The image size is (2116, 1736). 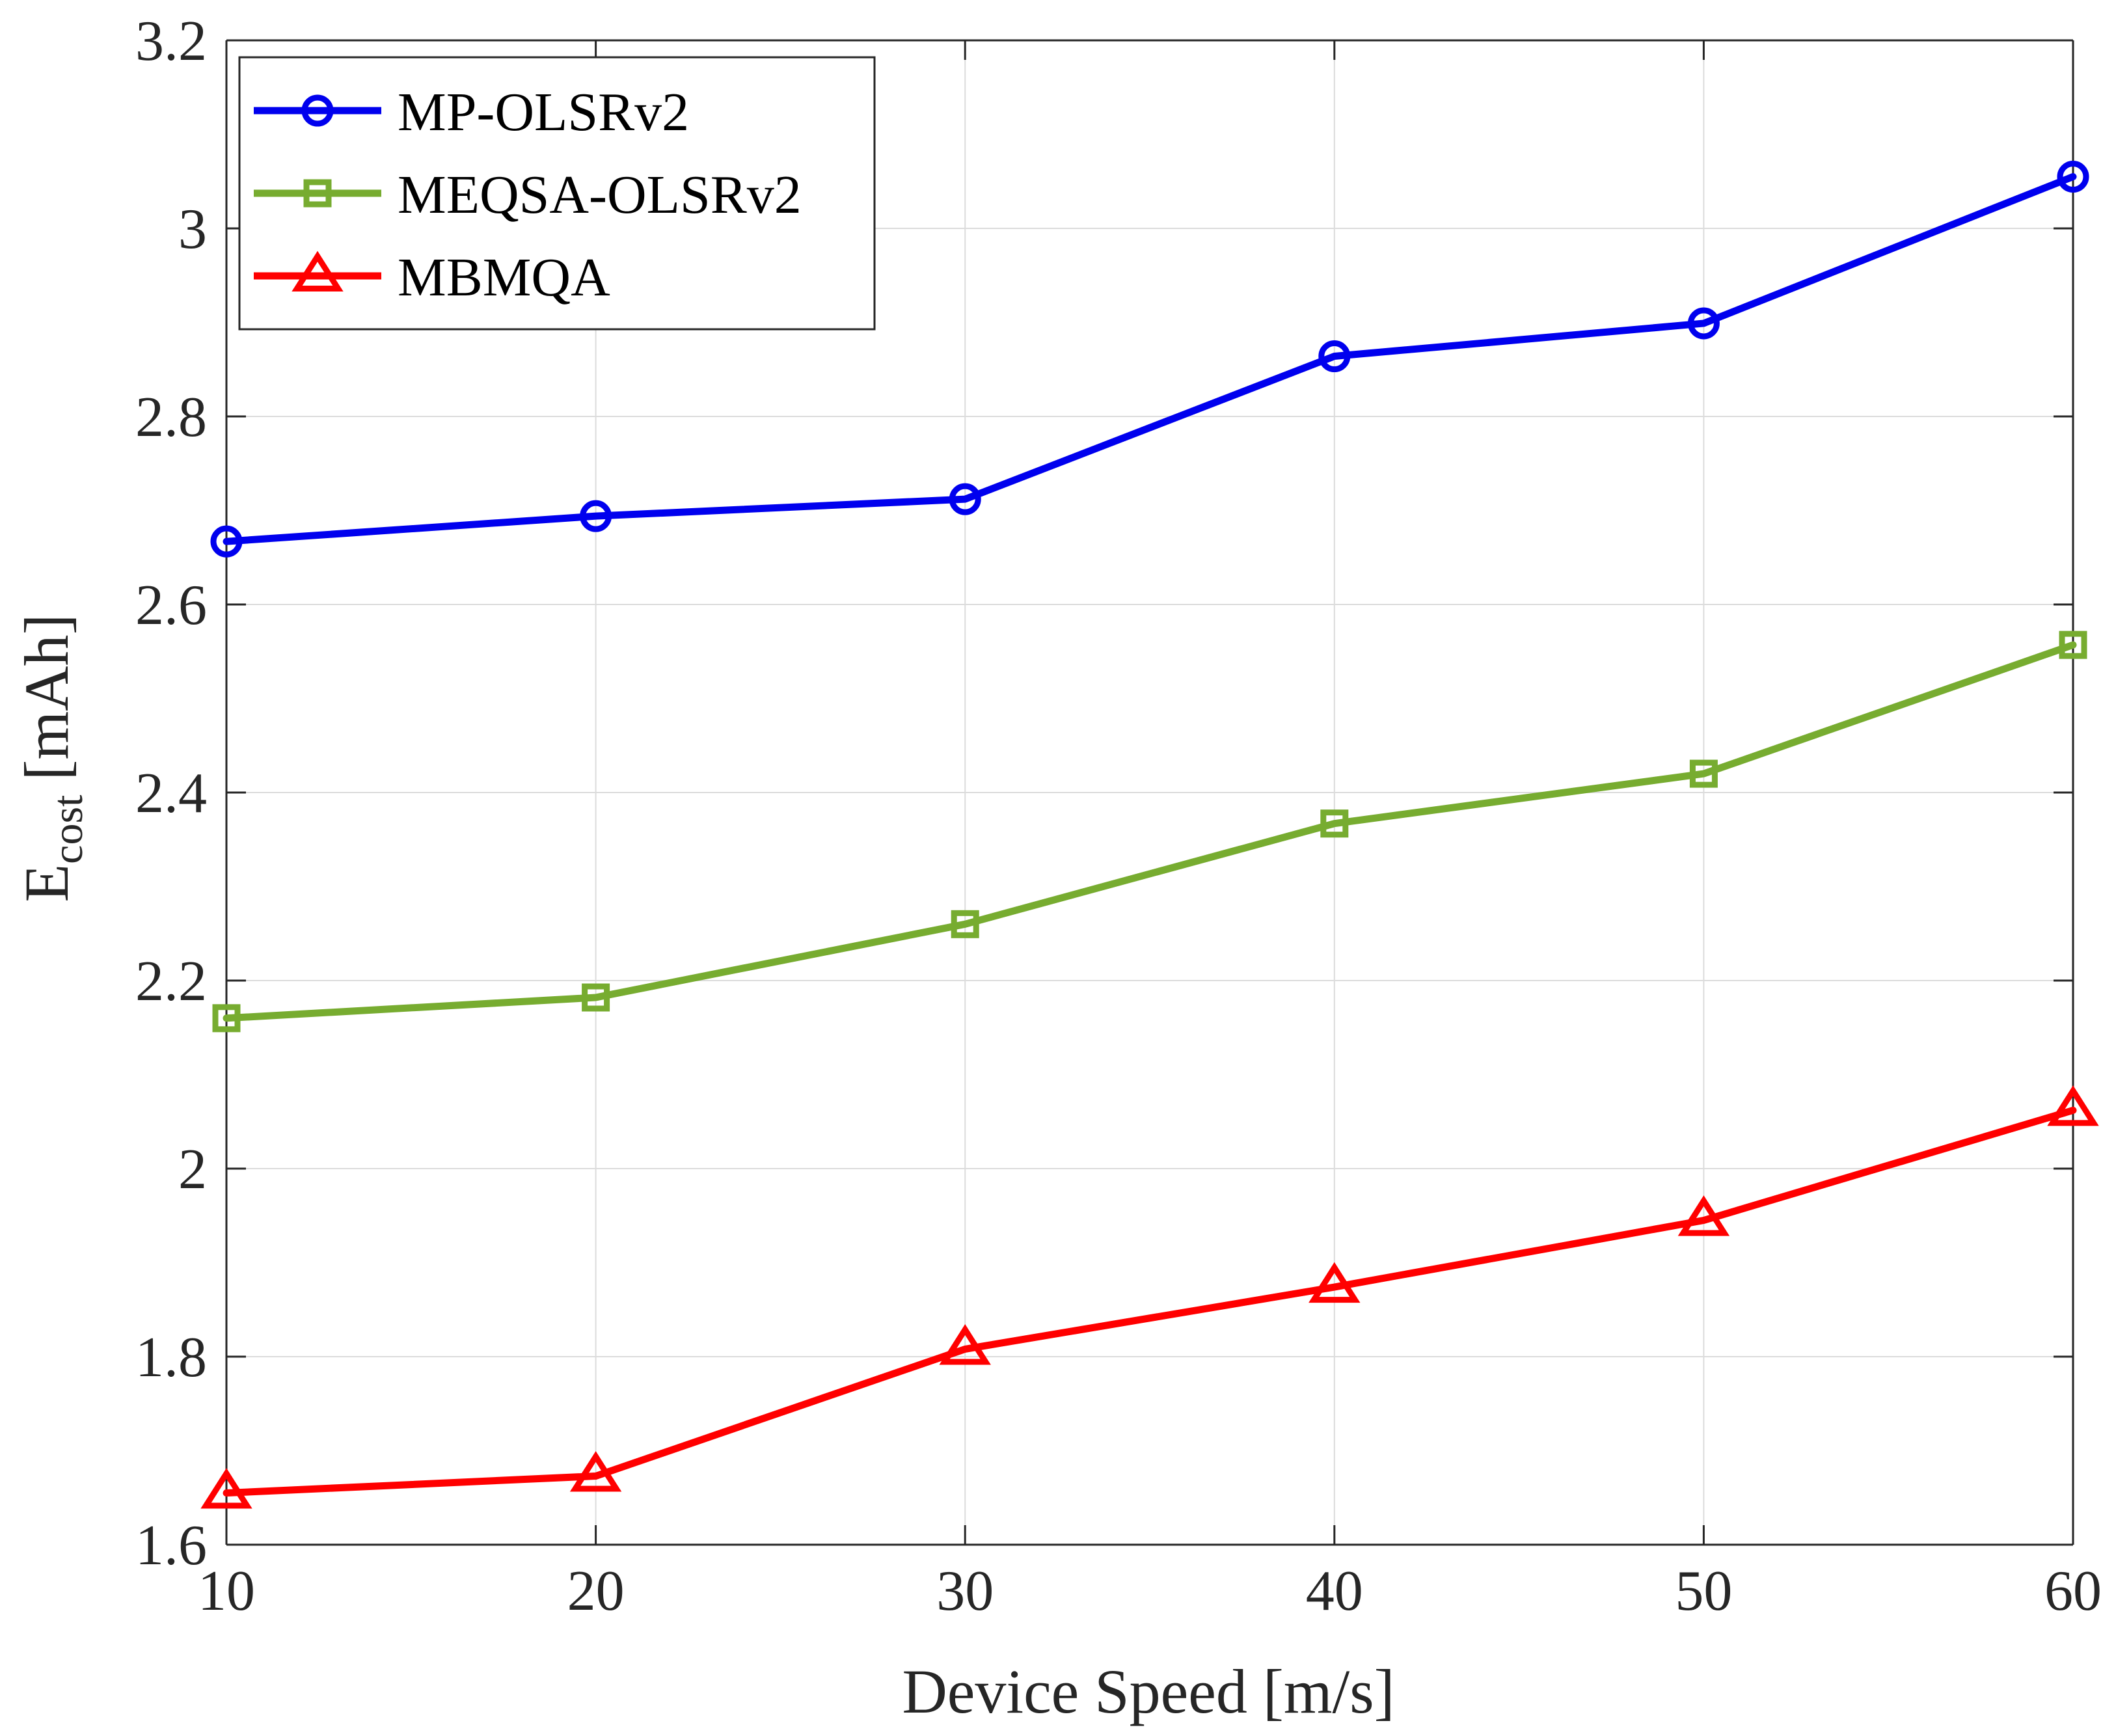 I want to click on x-tick-label: 50, so click(x=1703, y=1591).